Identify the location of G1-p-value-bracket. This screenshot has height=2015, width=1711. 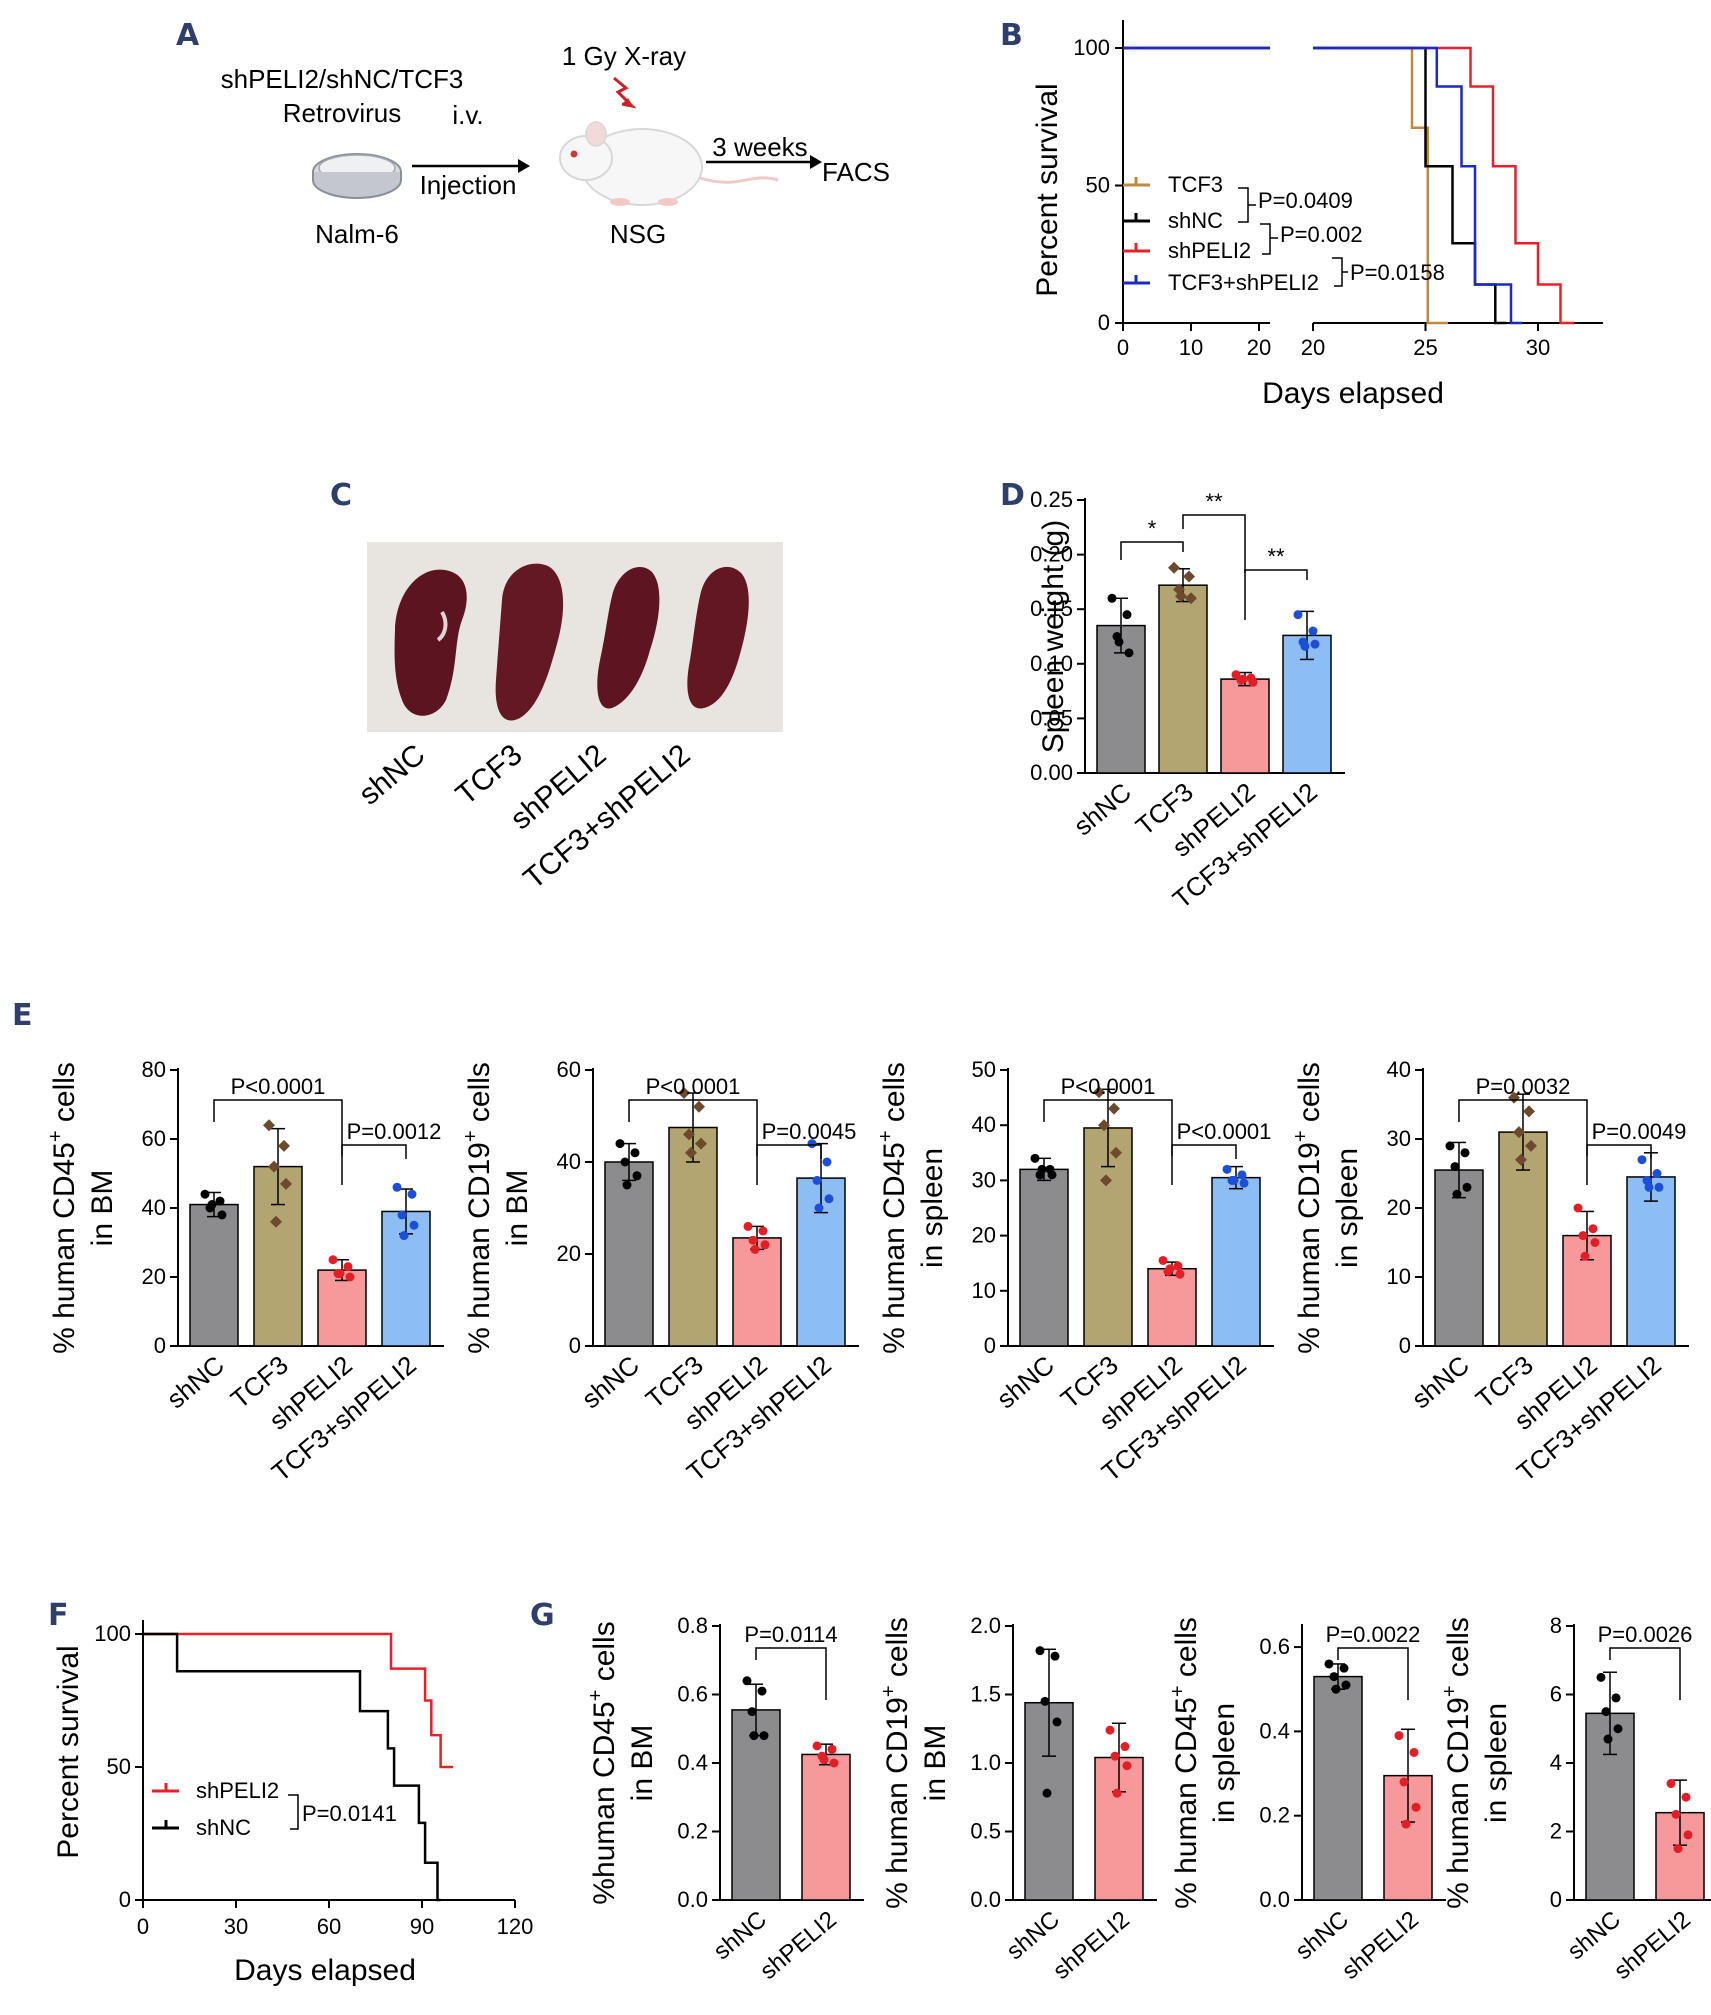
(791, 1673).